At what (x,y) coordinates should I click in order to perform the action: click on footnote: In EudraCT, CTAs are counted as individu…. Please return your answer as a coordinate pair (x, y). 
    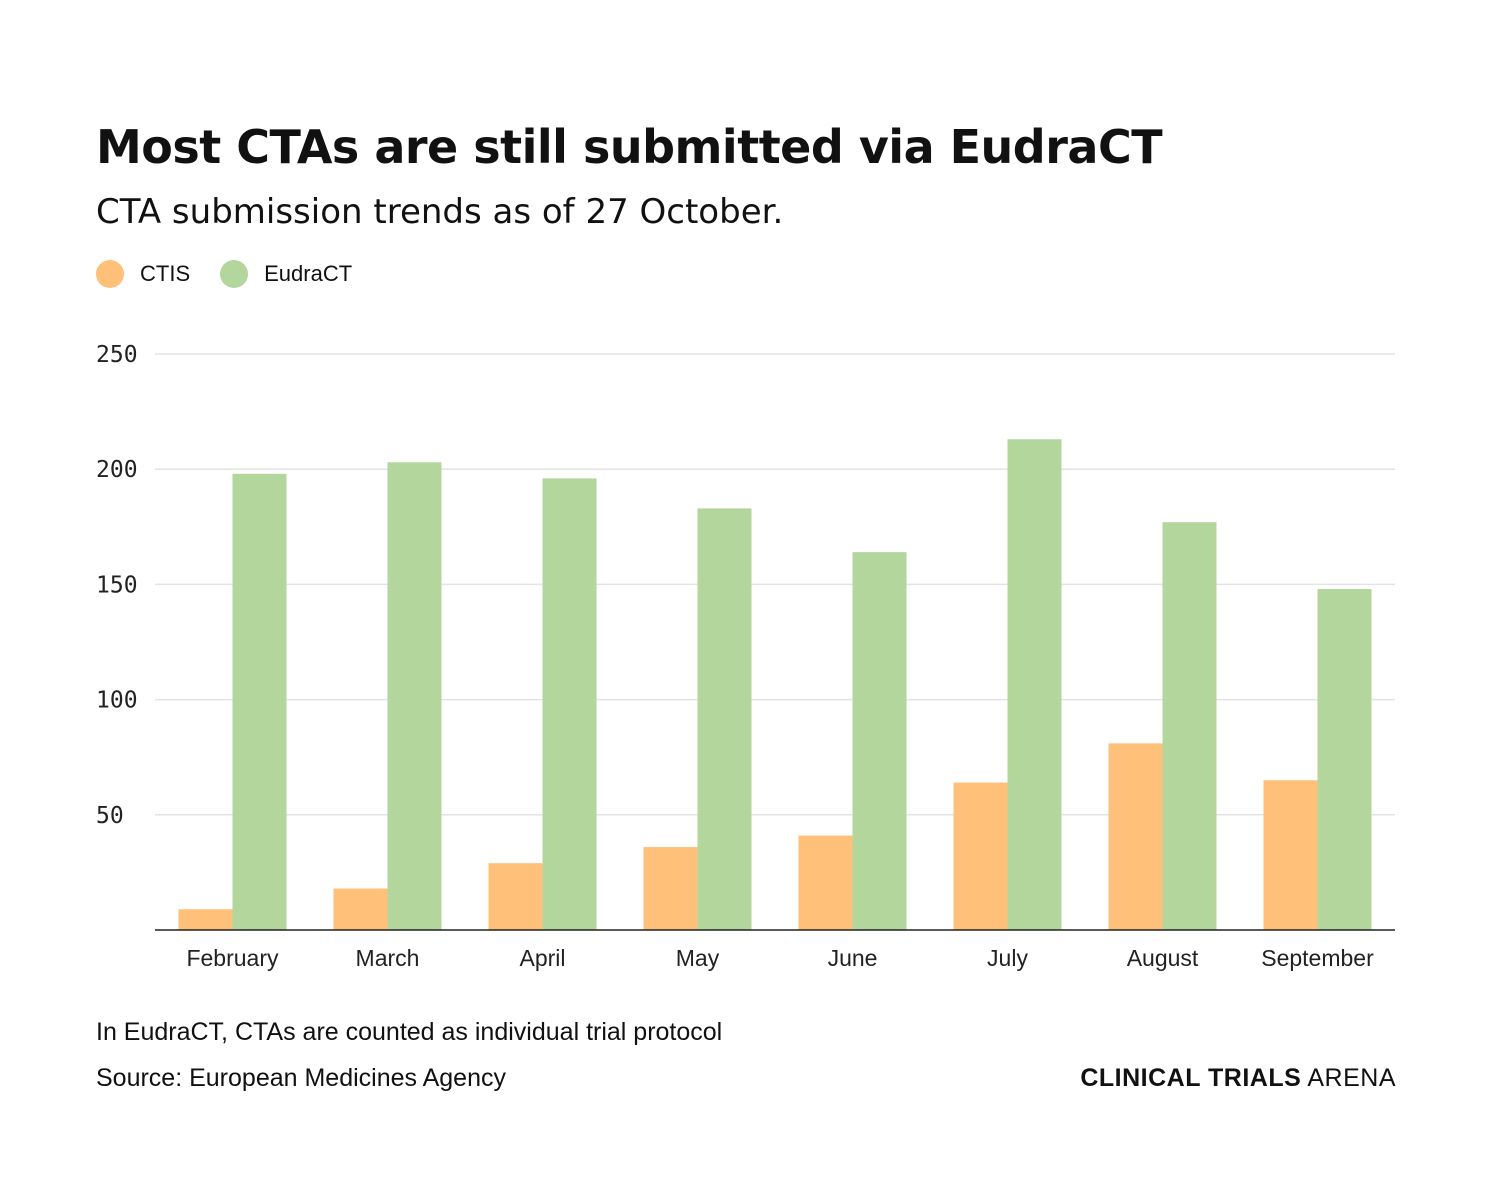
    Looking at the image, I should click on (409, 1032).